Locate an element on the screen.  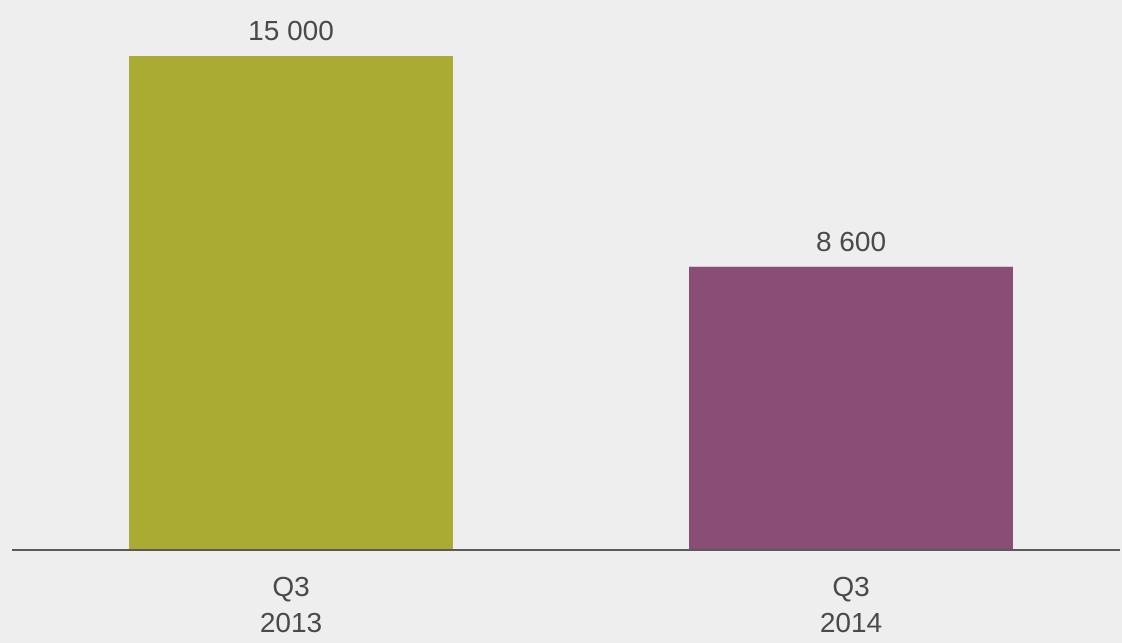
tick-label-1-0: Q3 is located at coordinates (850, 586).